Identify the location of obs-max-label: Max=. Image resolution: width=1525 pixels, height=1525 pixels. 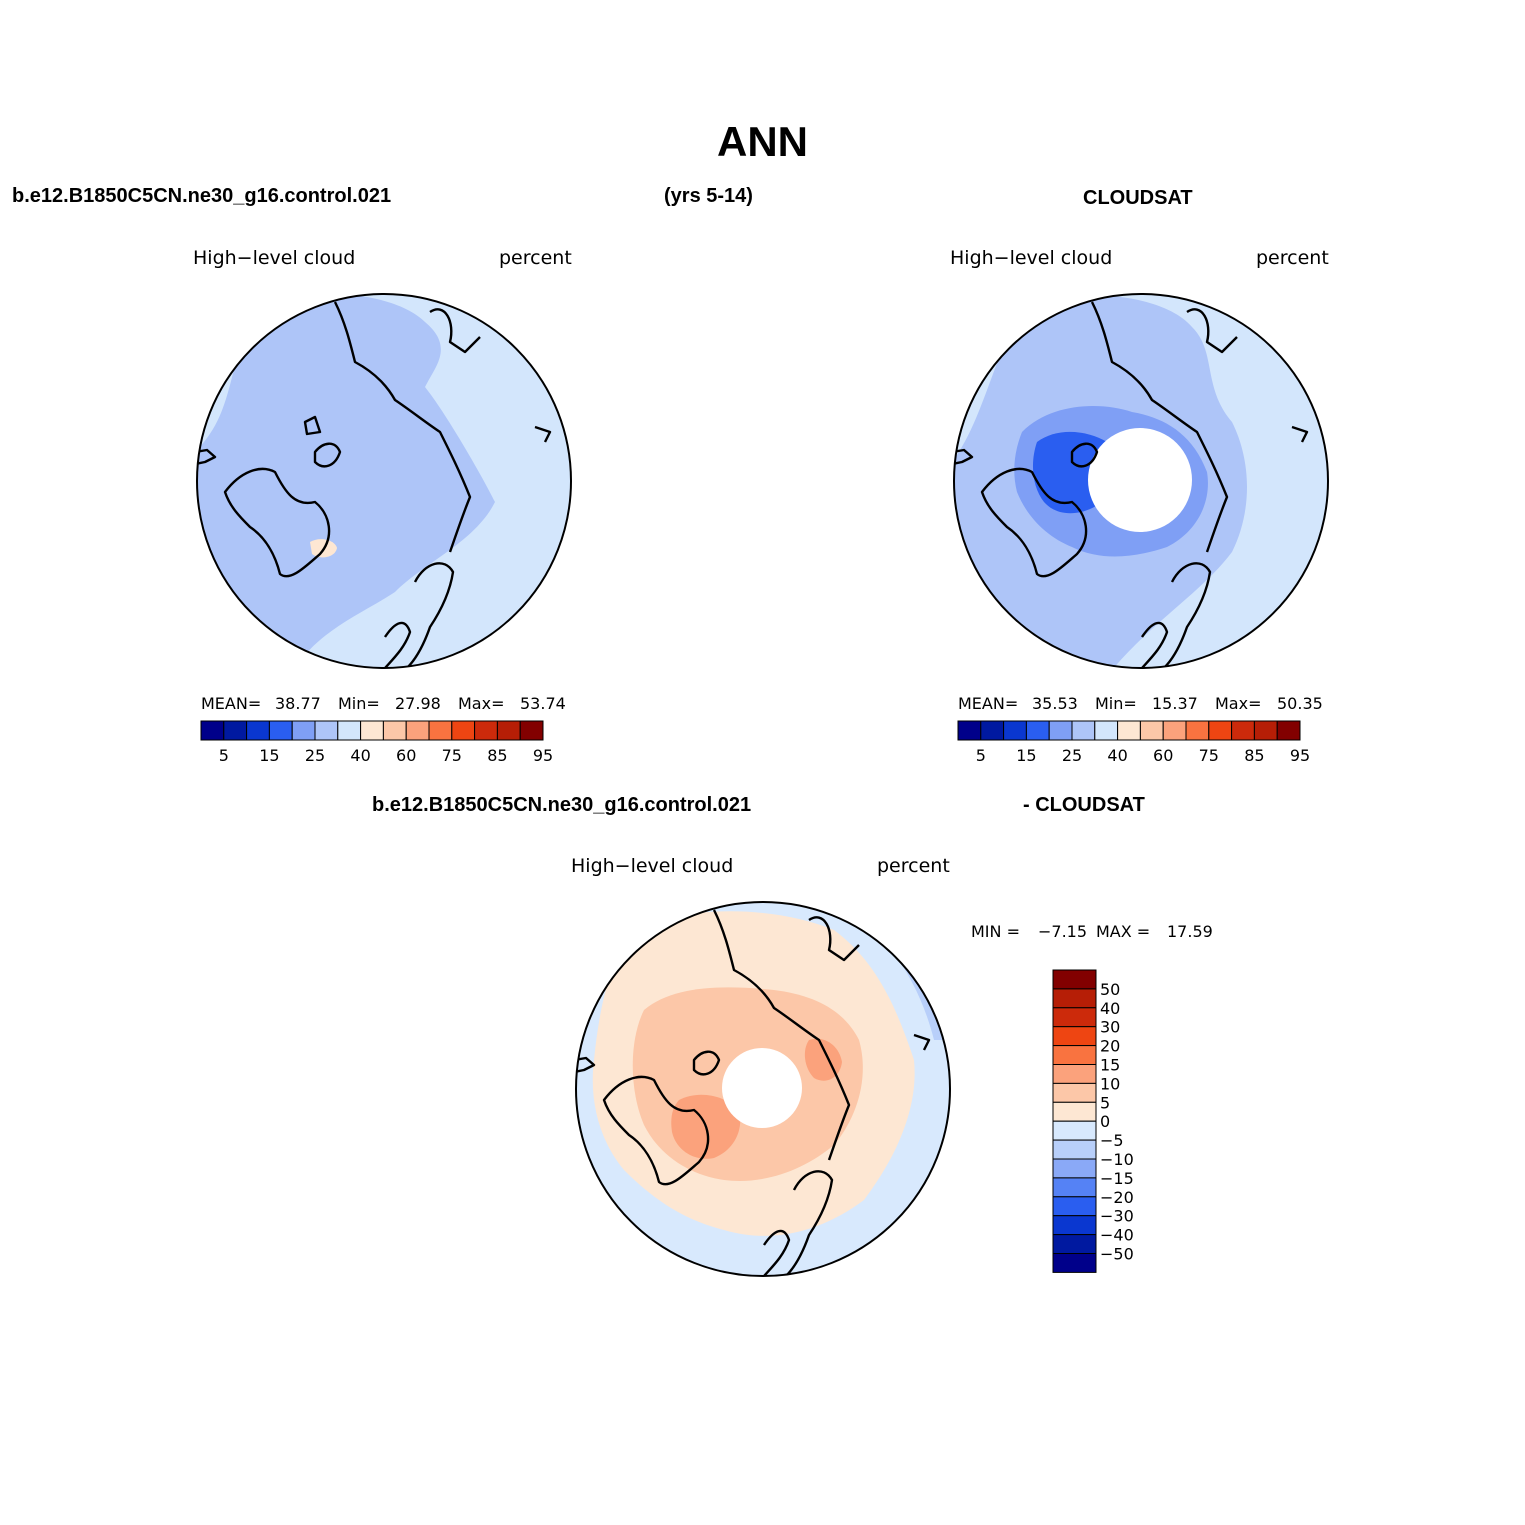
(1238, 703).